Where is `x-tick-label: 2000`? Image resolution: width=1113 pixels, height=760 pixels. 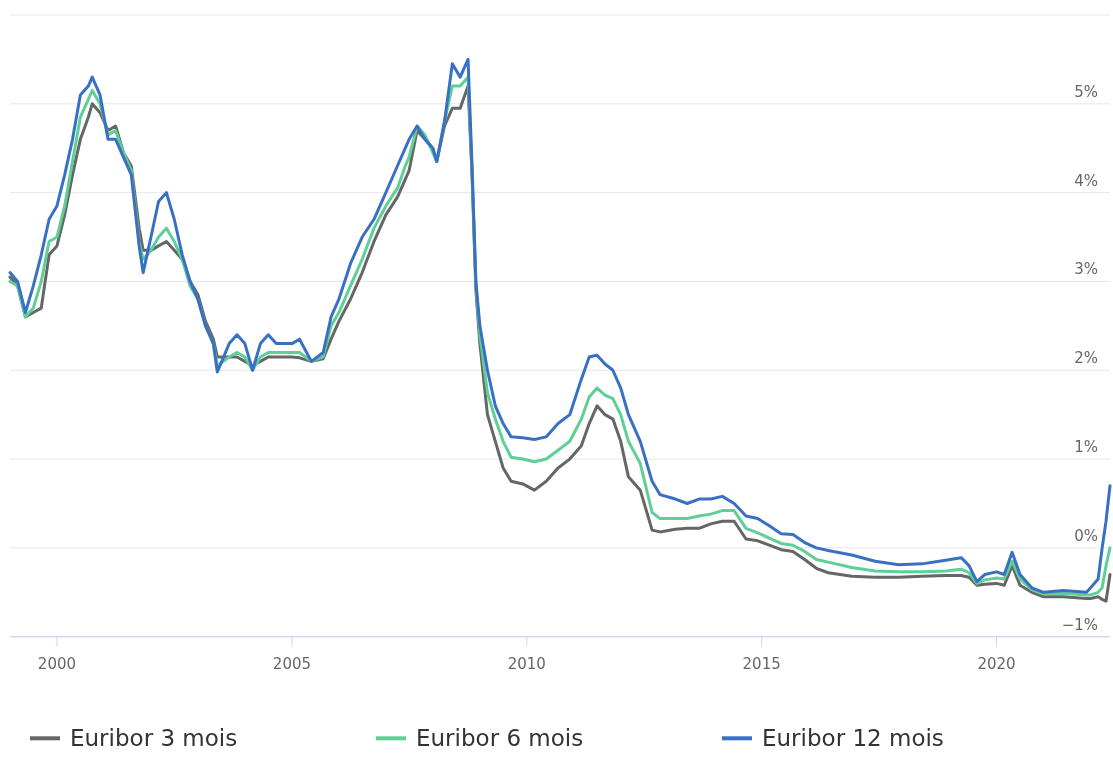 x-tick-label: 2000 is located at coordinates (57, 663).